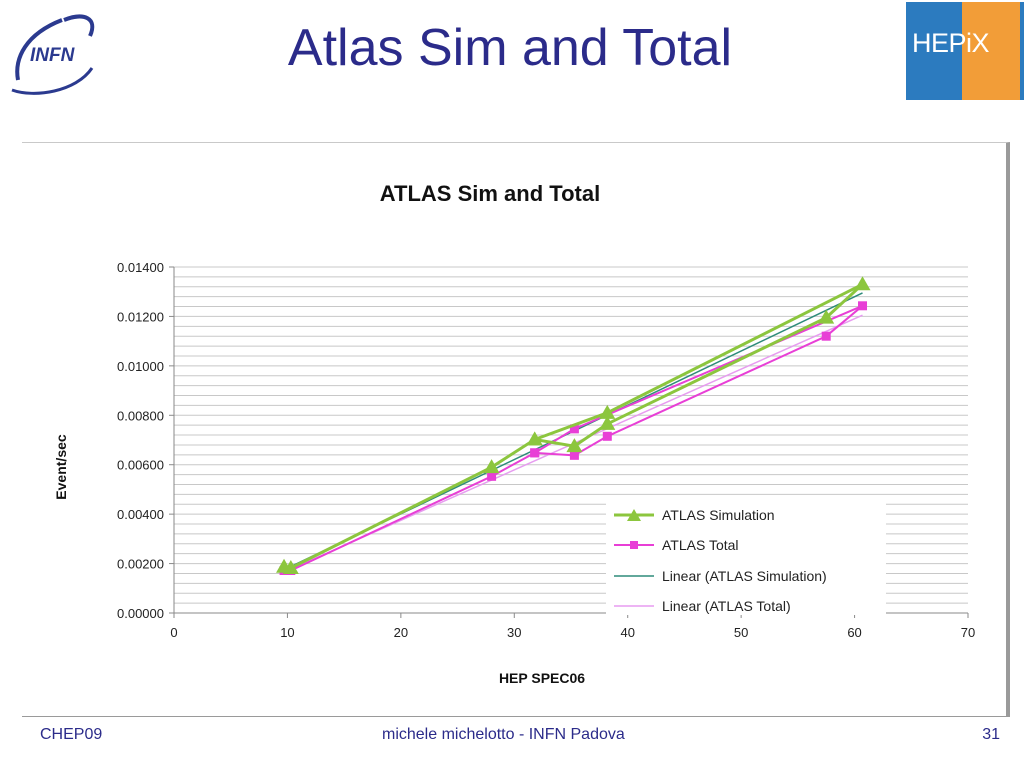 The image size is (1024, 768). I want to click on infn-logo-text: INFN, so click(53, 55).